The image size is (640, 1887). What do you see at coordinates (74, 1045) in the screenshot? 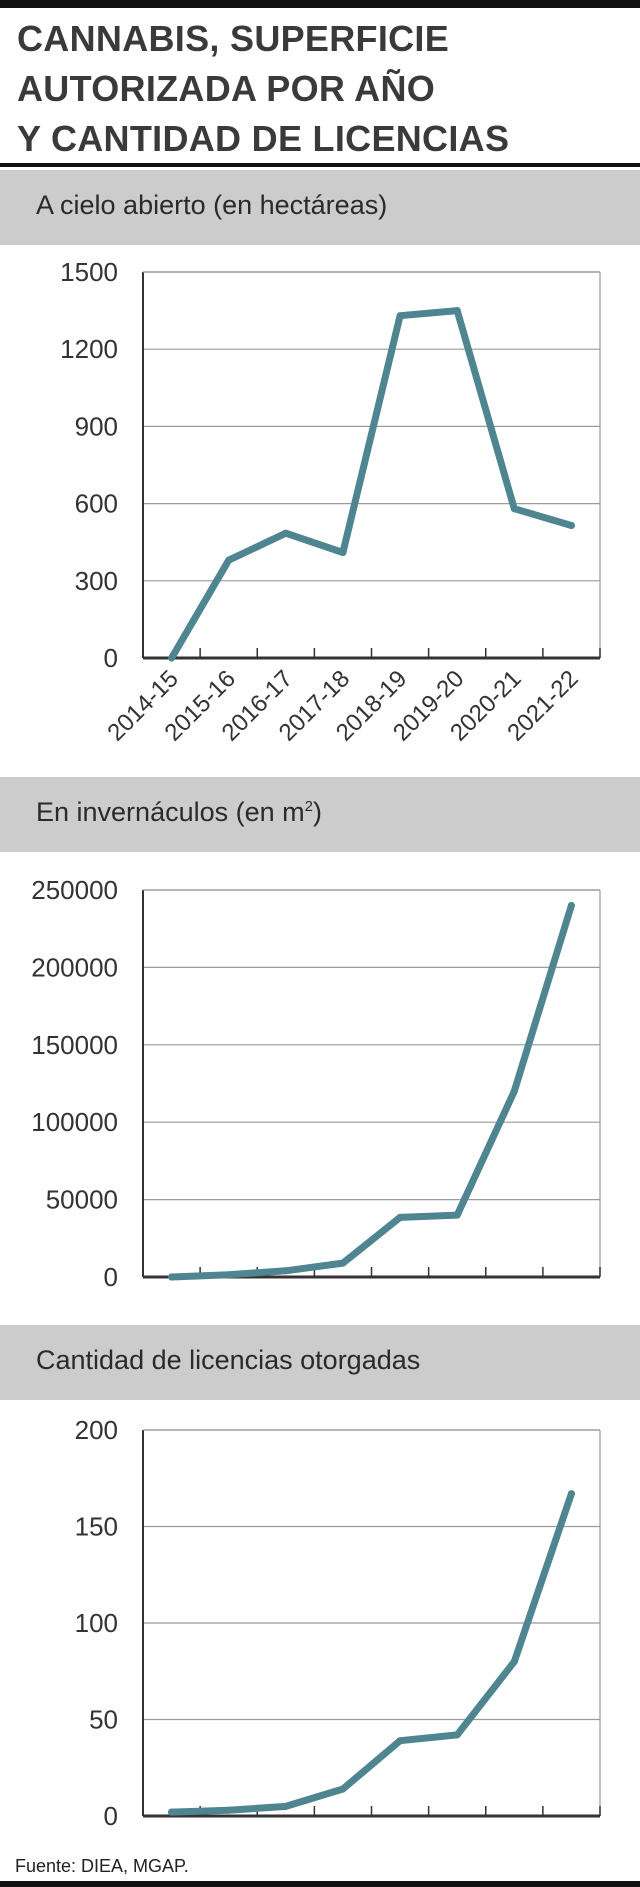
I see `y-tick-label: 150000` at bounding box center [74, 1045].